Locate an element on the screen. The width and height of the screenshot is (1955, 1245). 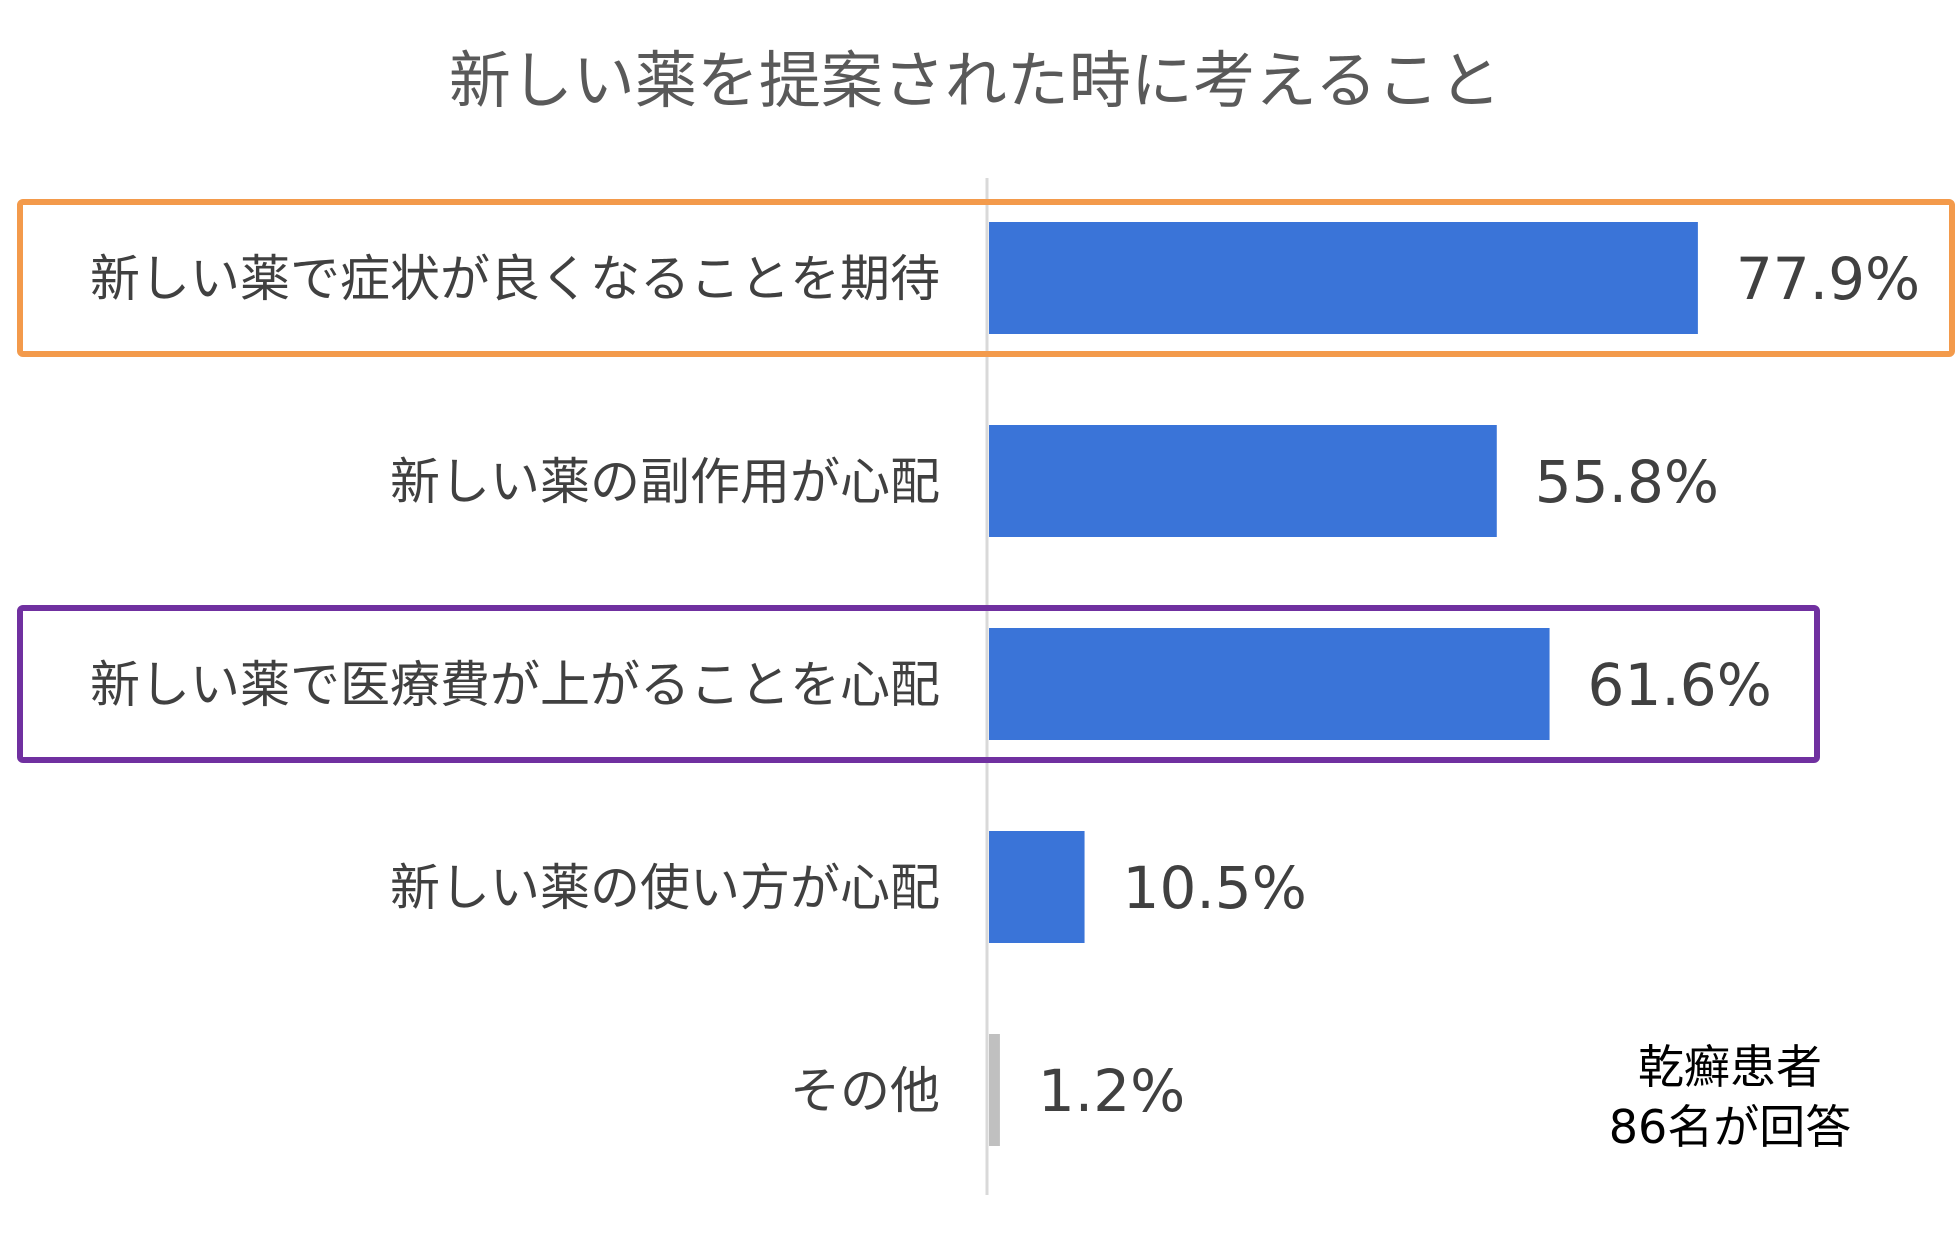
value-label-5: 1.2% is located at coordinates (1111, 1091).